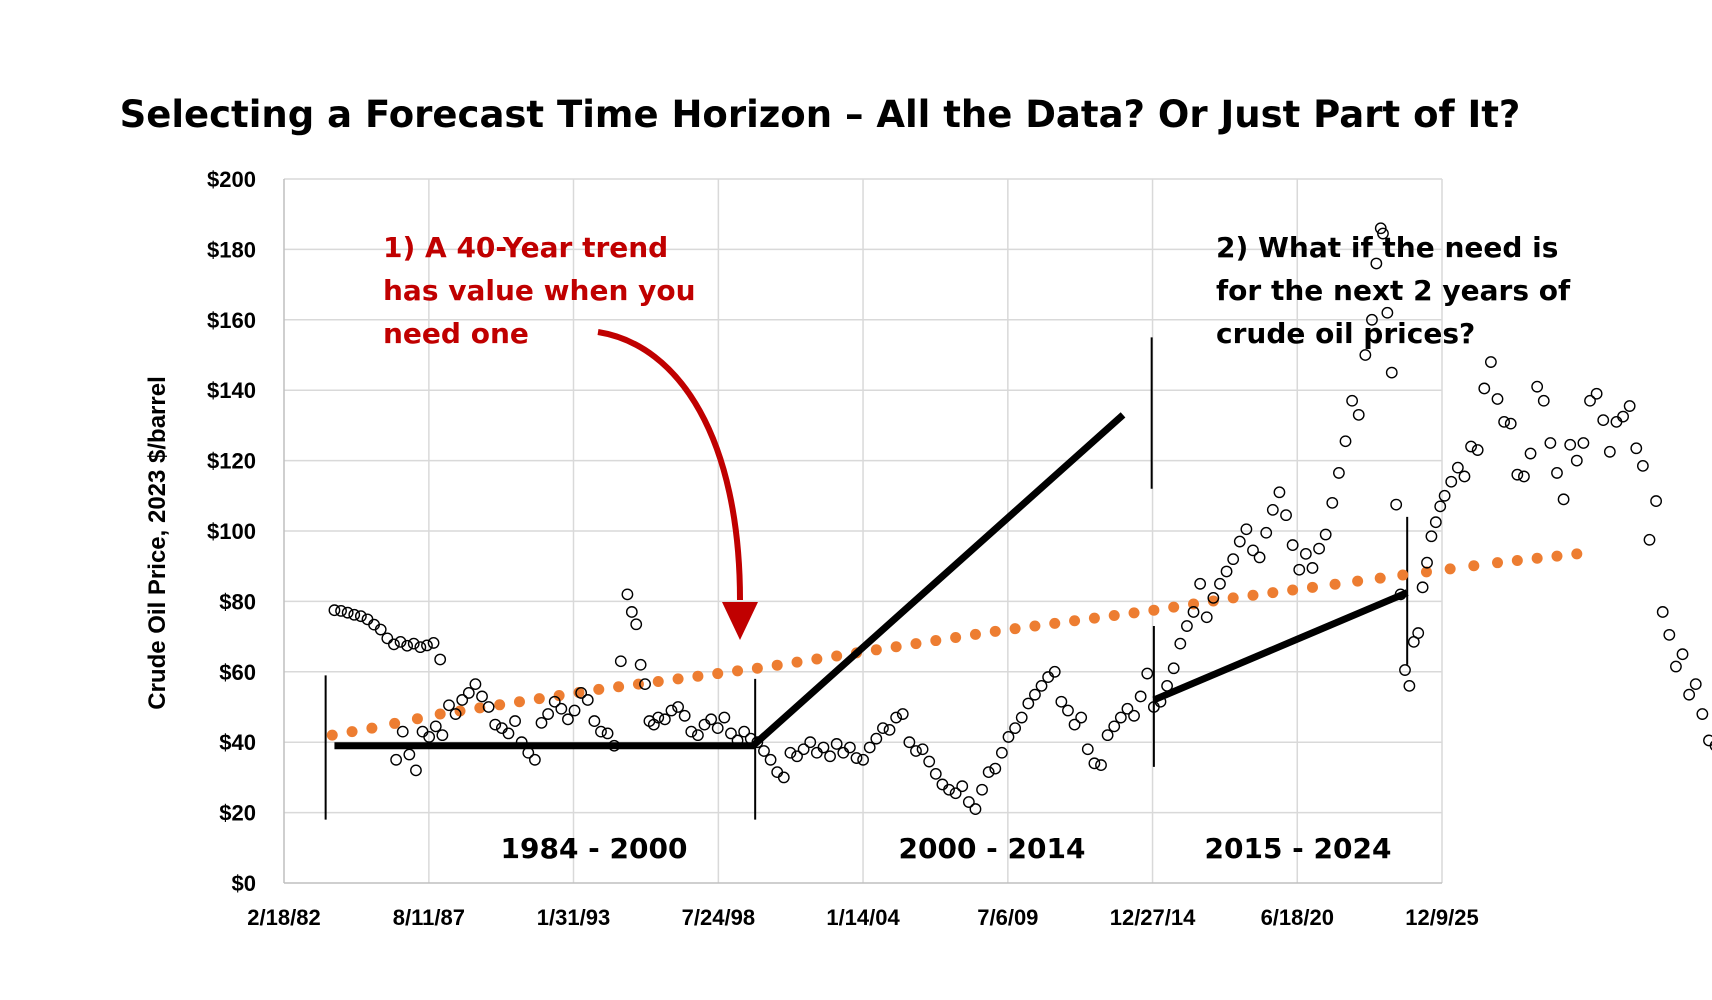 Image resolution: width=1712 pixels, height=1000 pixels. Describe the element at coordinates (237, 601) in the screenshot. I see `y-tick-label: $80` at that location.